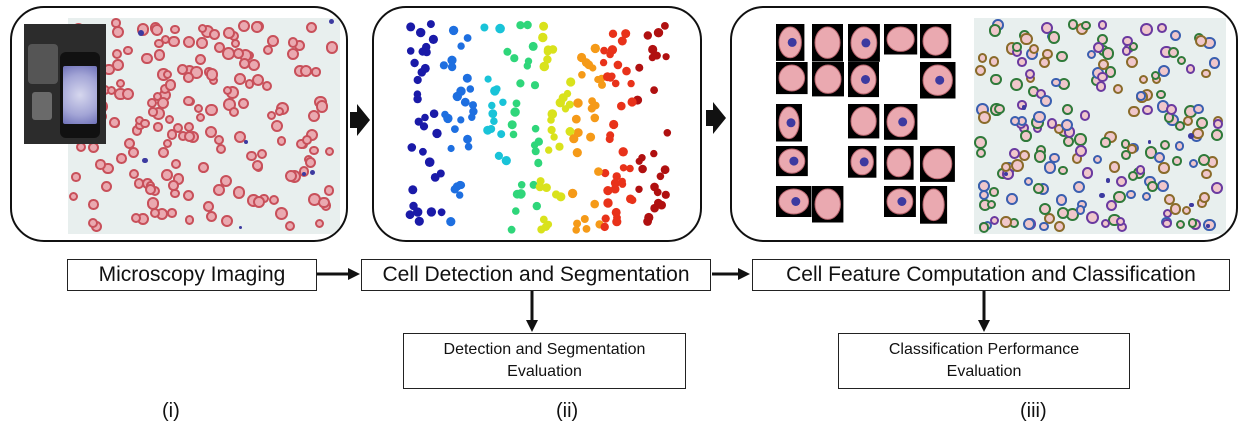 This screenshot has height=428, width=1248. I want to click on smartphone-on-microscope-icon, so click(65, 84).